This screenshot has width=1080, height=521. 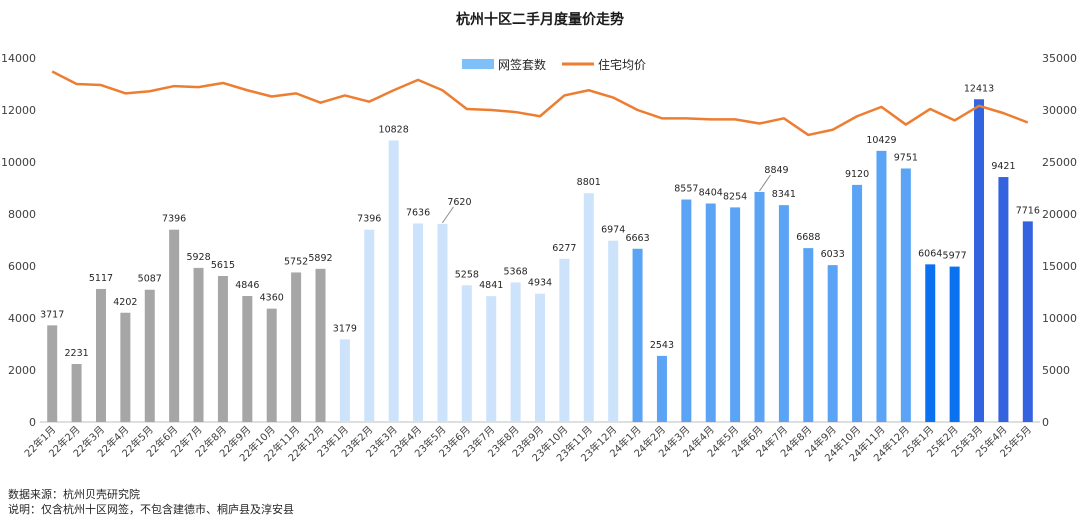 I want to click on bar-value-label-39: 12413, so click(x=979, y=88).